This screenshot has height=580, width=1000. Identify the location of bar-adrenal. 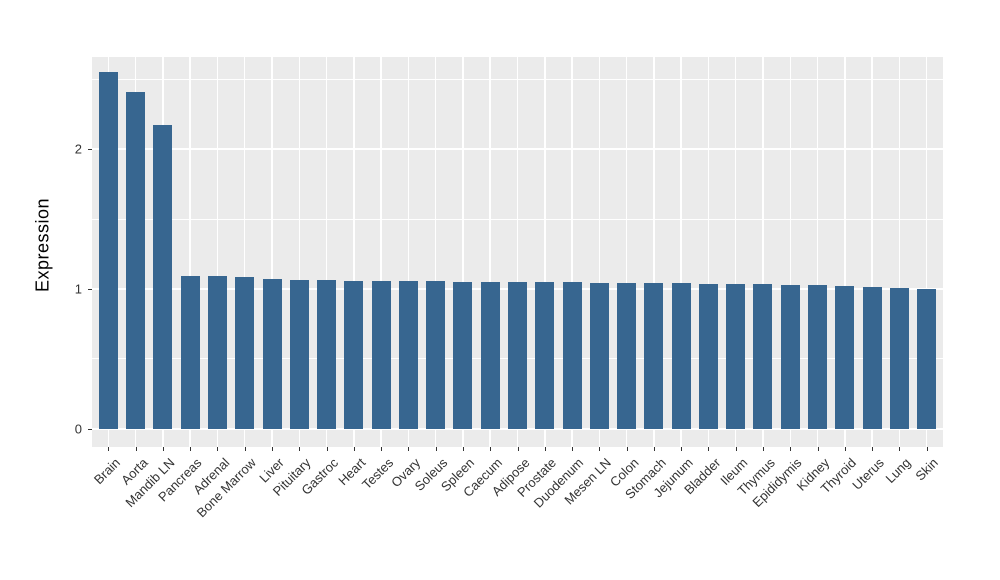
(217, 352).